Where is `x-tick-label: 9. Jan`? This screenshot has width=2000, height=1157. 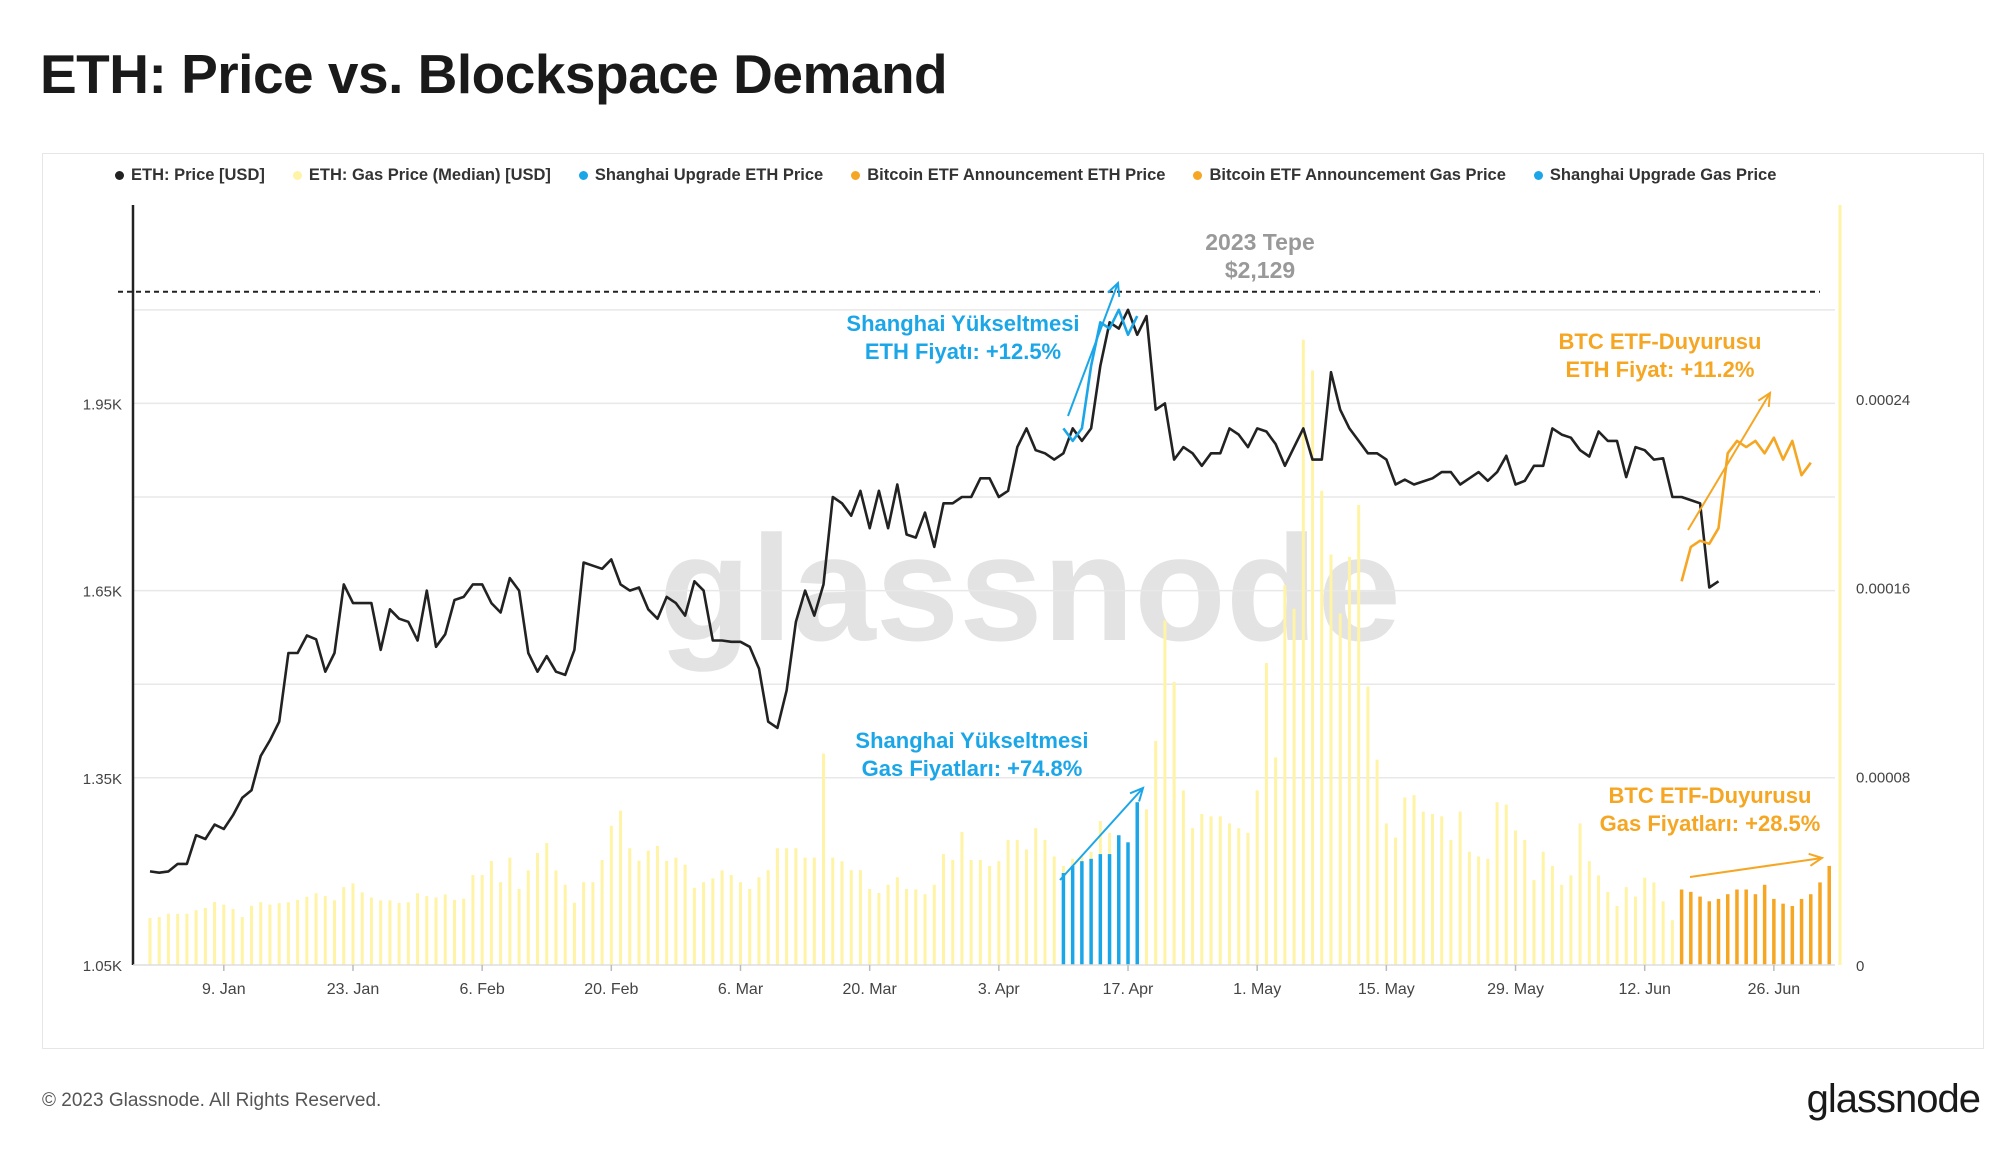 x-tick-label: 9. Jan is located at coordinates (224, 989).